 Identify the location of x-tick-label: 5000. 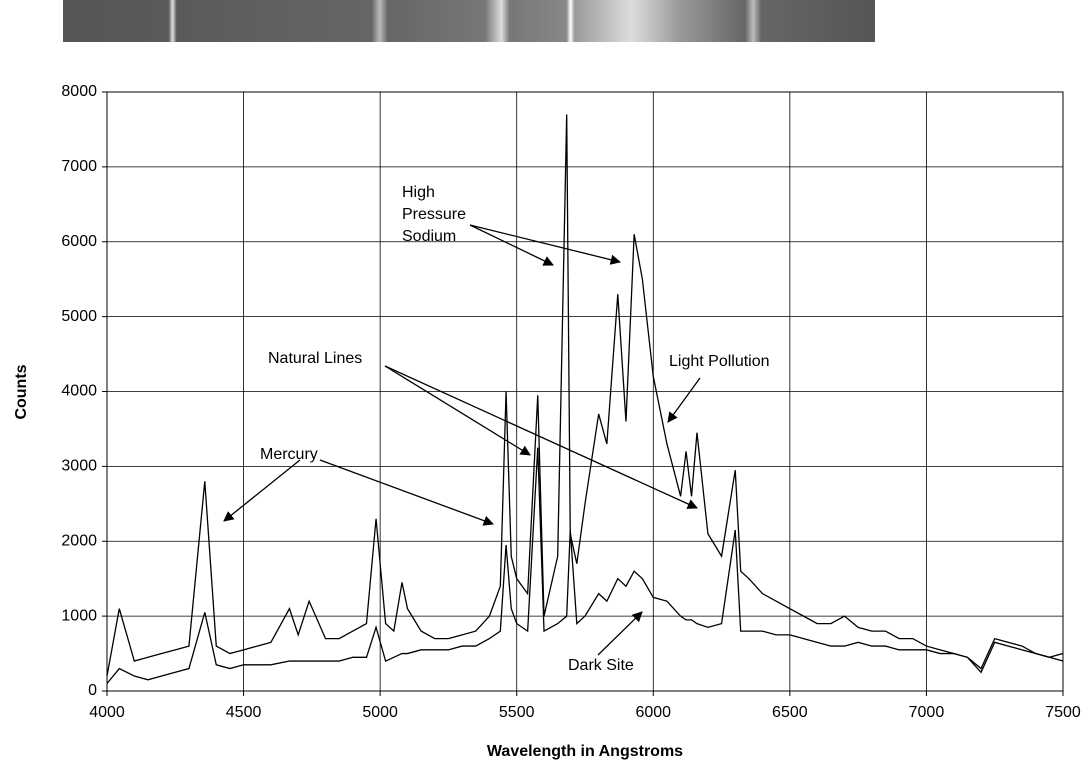
(380, 712).